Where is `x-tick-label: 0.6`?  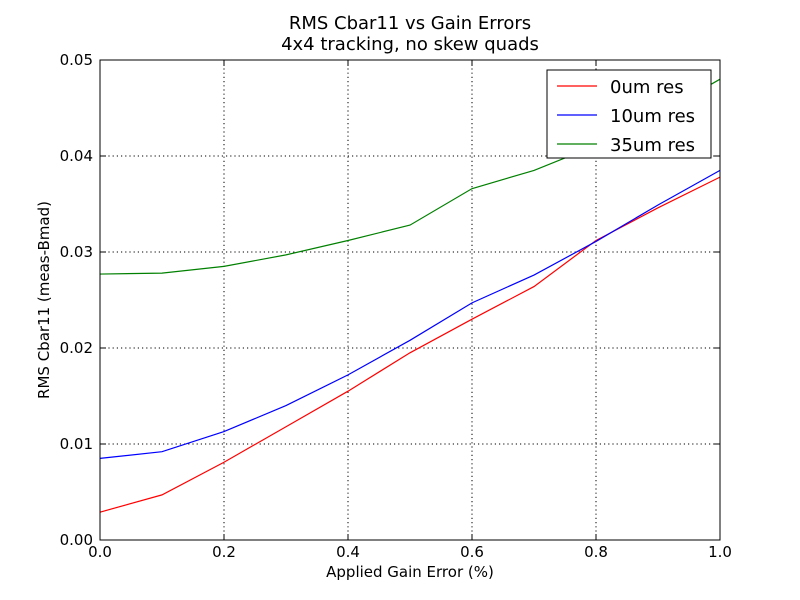 x-tick-label: 0.6 is located at coordinates (472, 552).